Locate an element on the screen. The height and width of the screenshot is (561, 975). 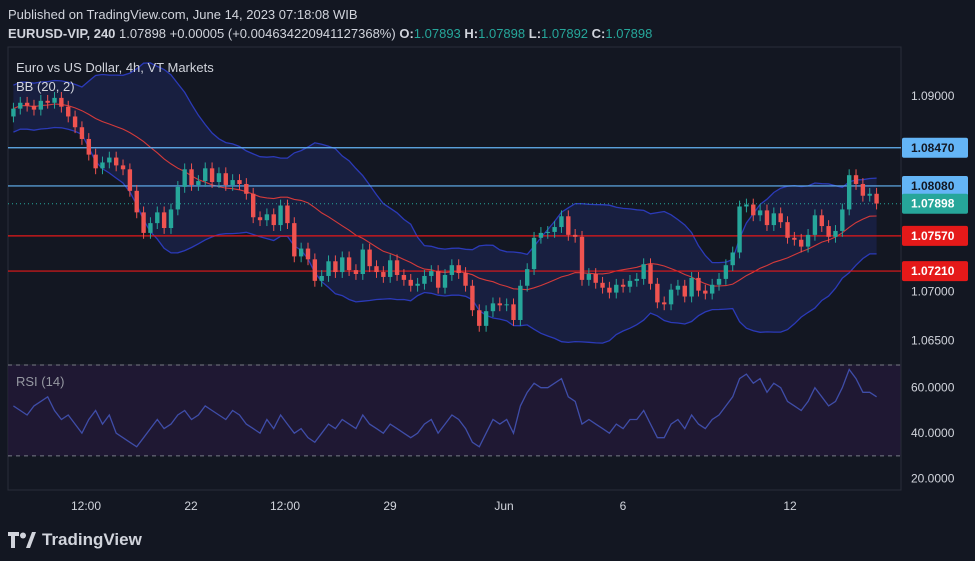
time-axis-tick-label: Jun is located at coordinates (503, 506).